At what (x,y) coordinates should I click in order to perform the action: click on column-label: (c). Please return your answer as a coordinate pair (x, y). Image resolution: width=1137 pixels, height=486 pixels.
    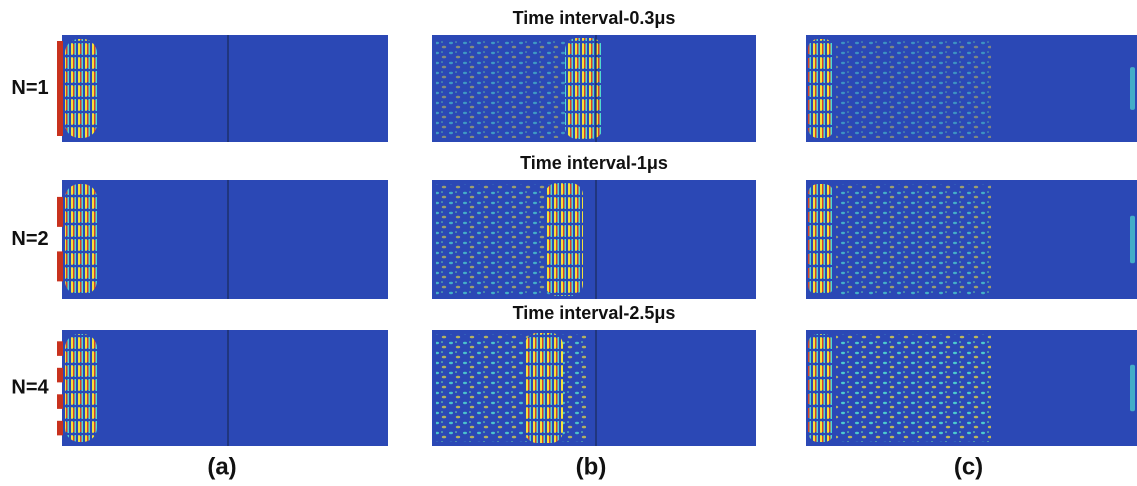
    Looking at the image, I should click on (968, 466).